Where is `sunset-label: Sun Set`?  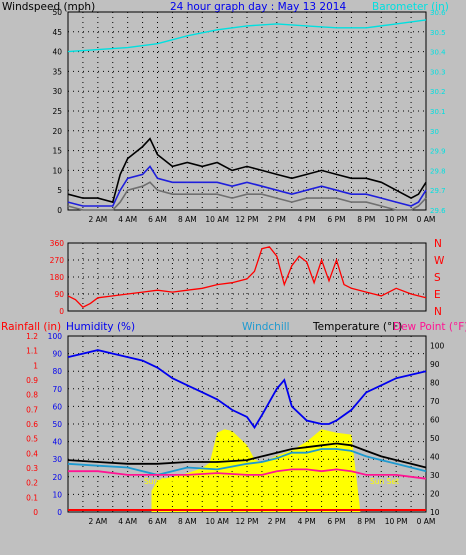 sunset-label: Sun Set is located at coordinates (384, 481).